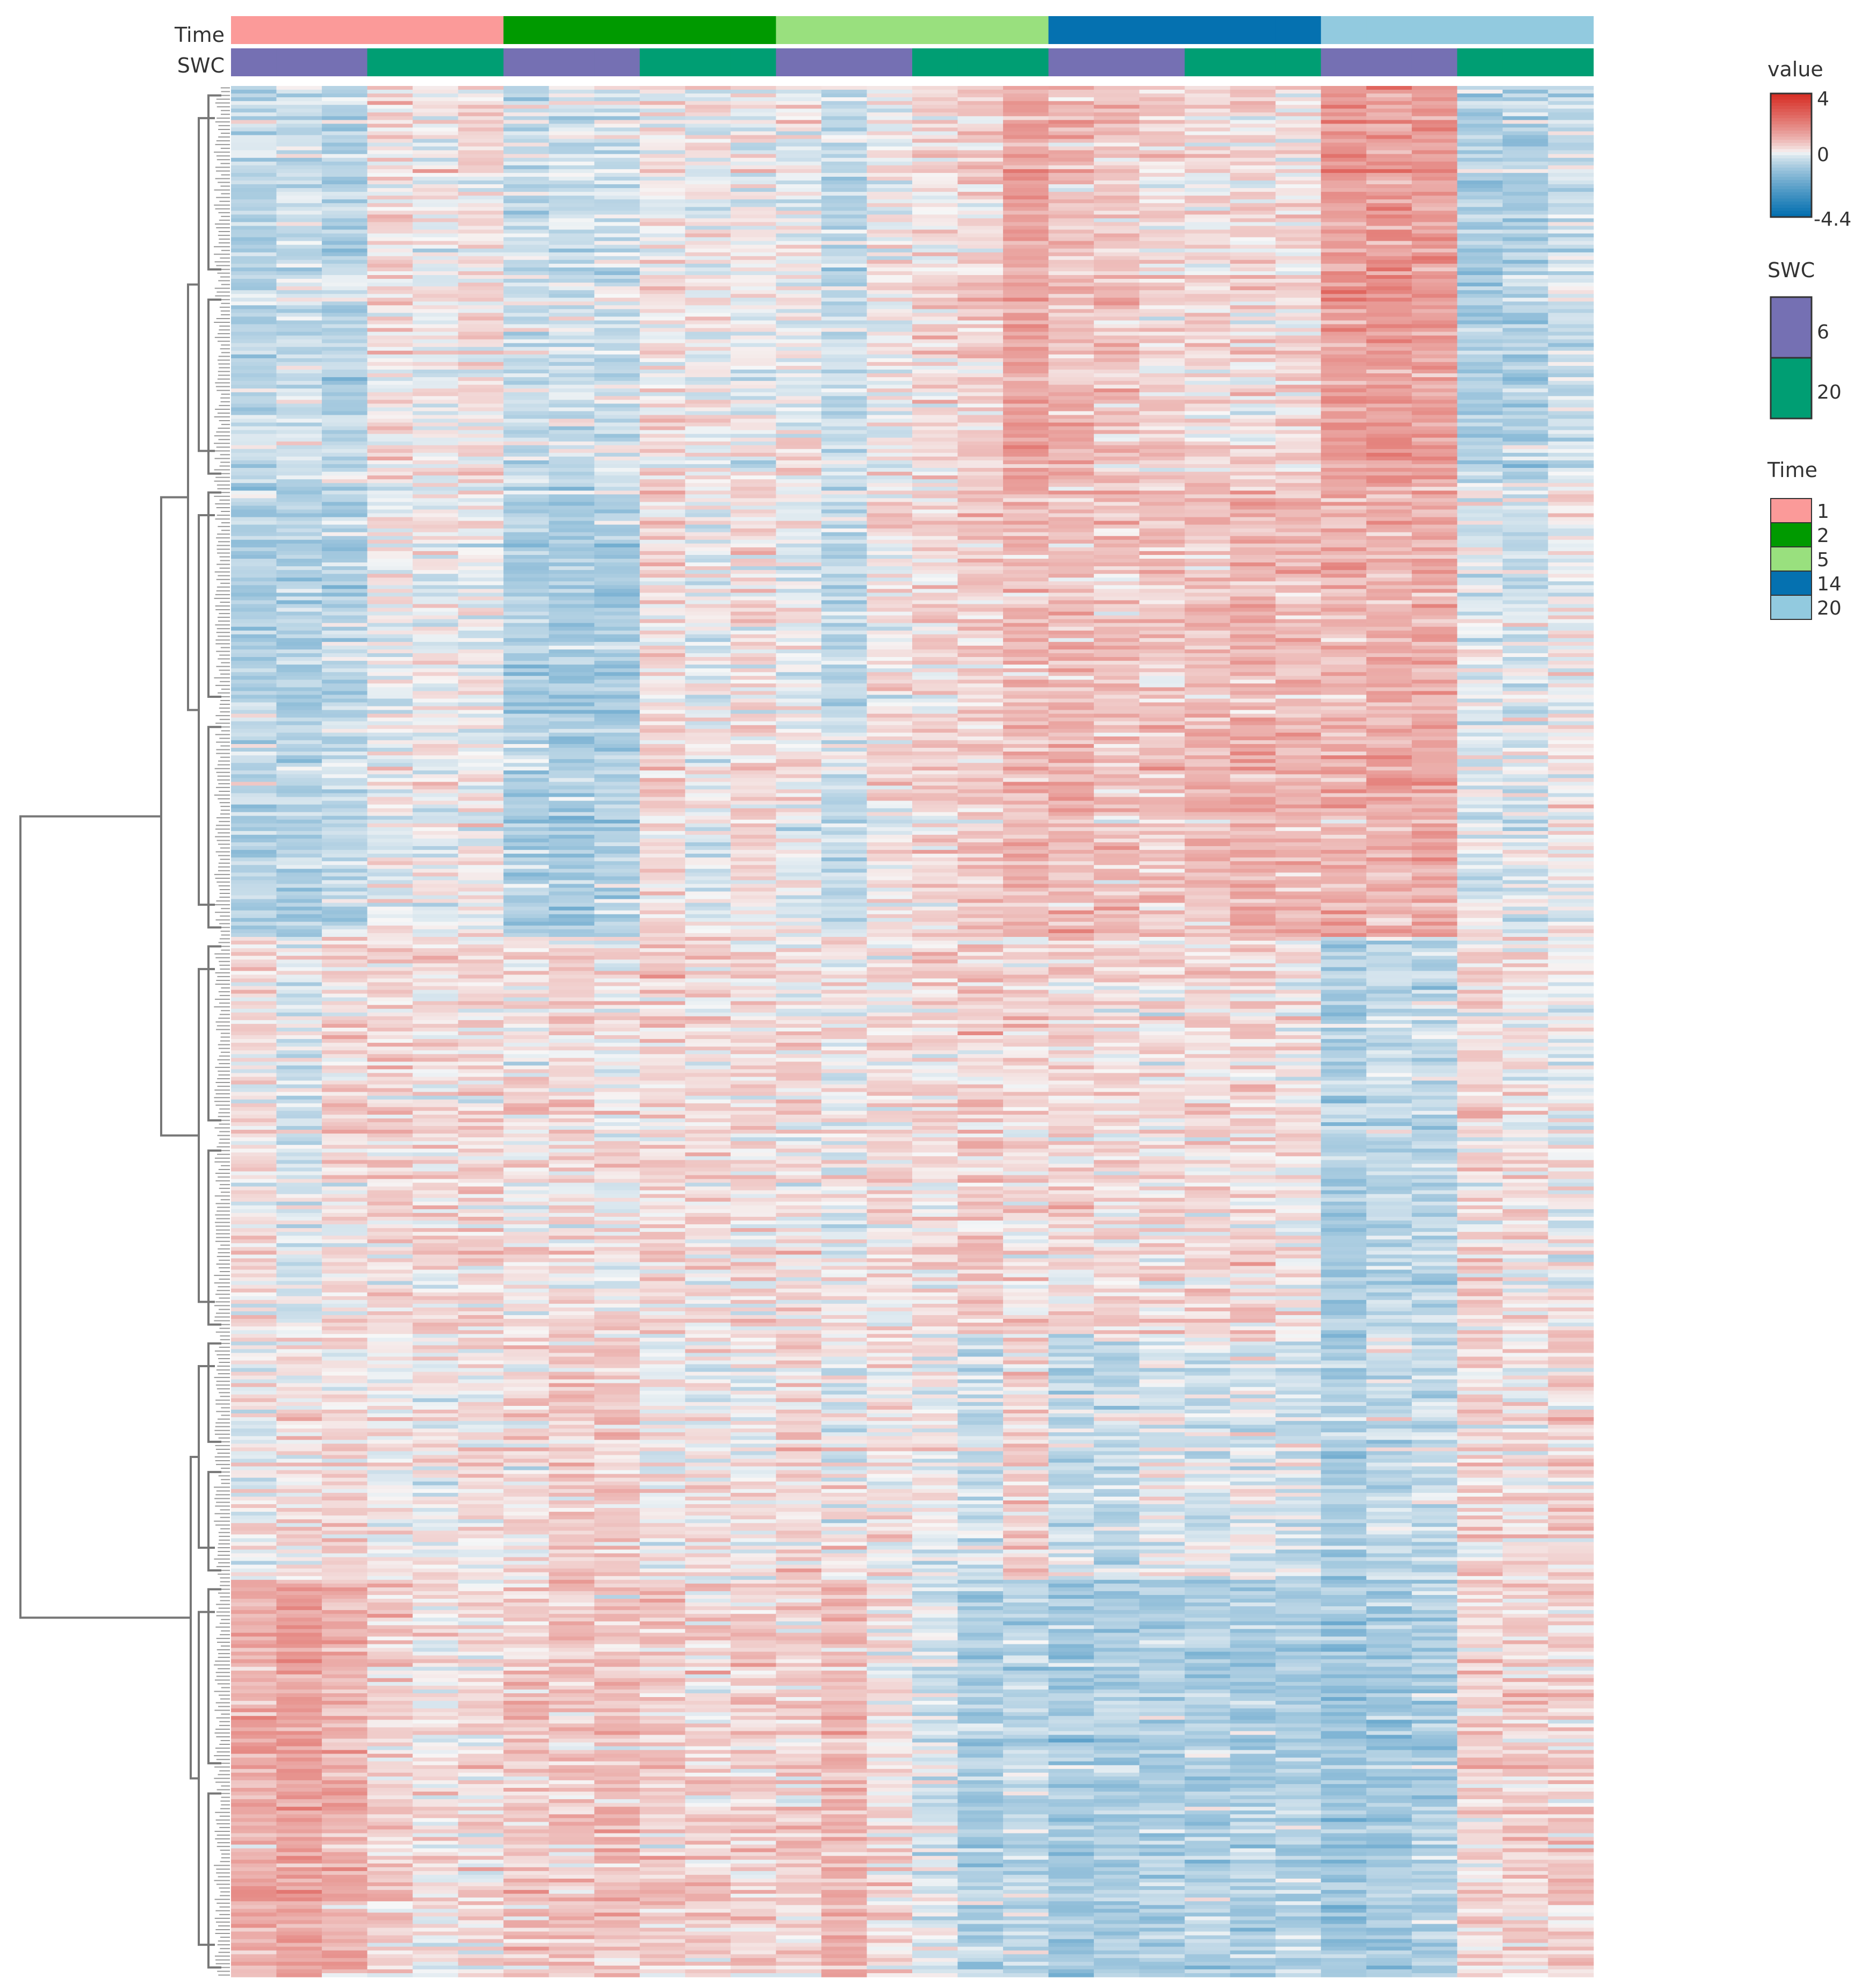 This screenshot has height=1985, width=1876. What do you see at coordinates (912, 46) in the screenshot?
I see `column-annotations` at bounding box center [912, 46].